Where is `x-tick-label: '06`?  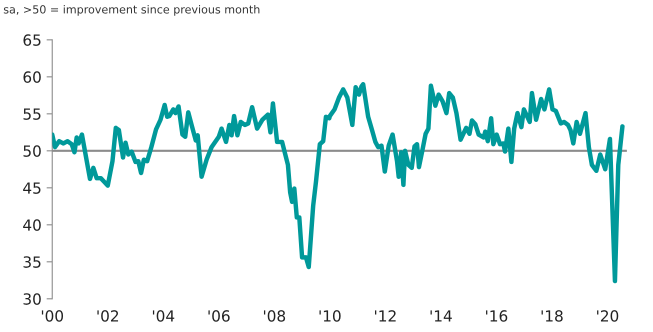
x-tick-label: '06 is located at coordinates (219, 316).